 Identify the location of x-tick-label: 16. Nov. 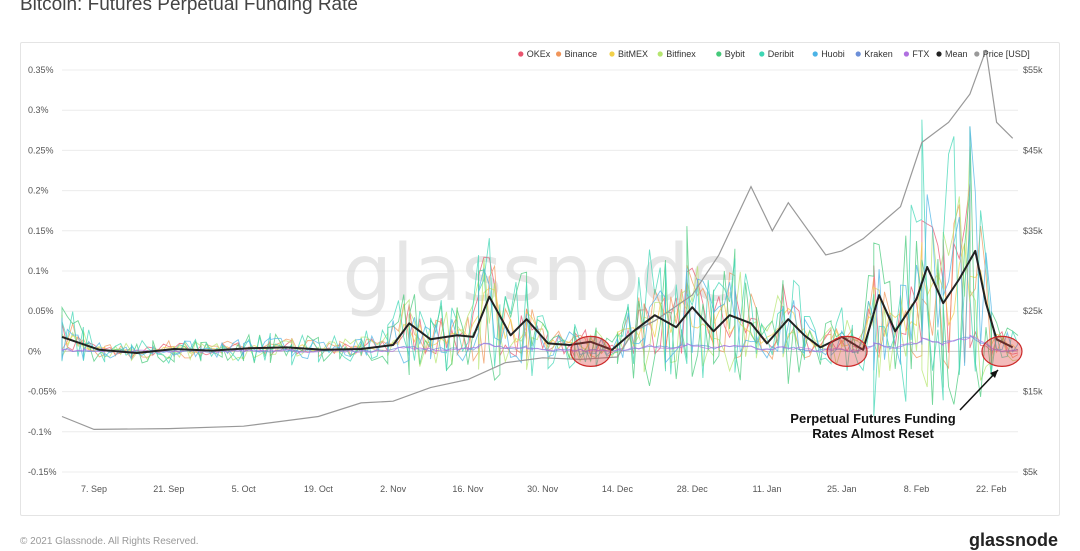
(468, 489).